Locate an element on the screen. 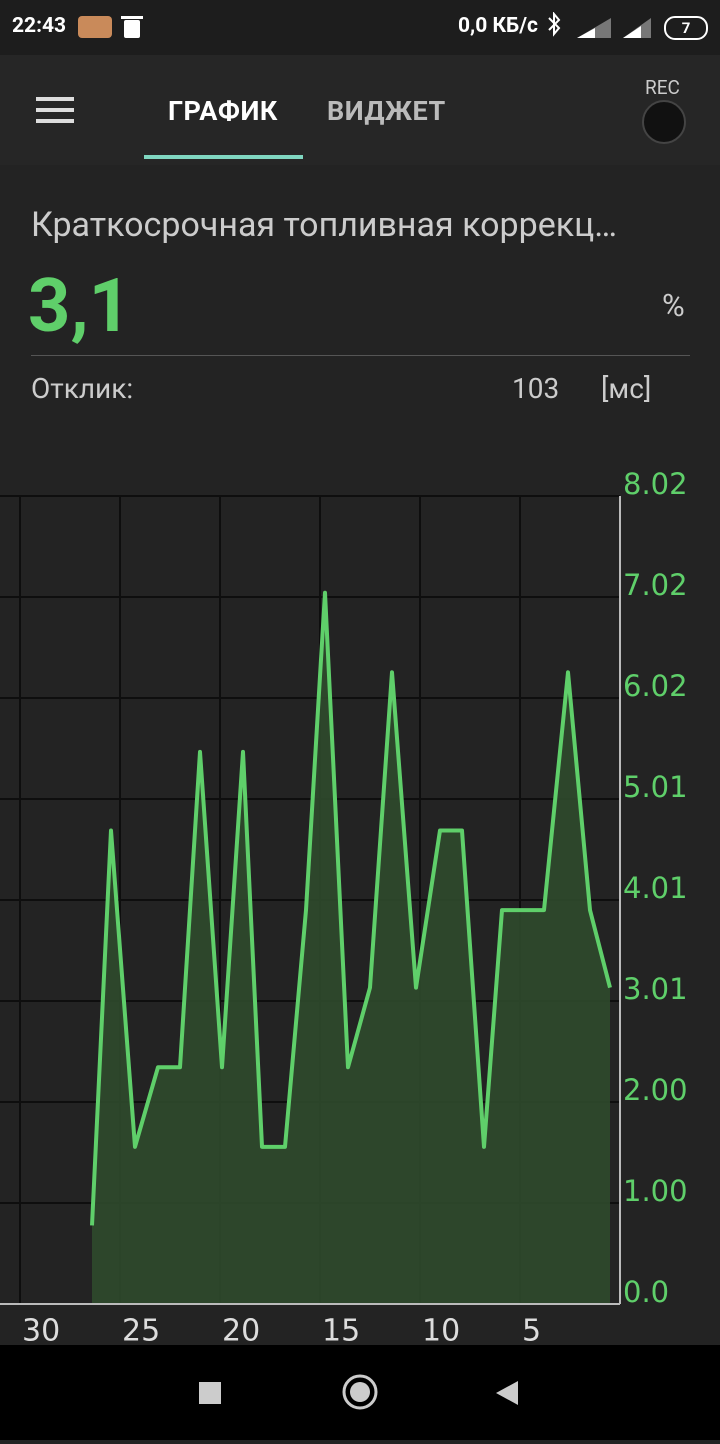 Image resolution: width=720 pixels, height=1444 pixels. y-tick-label: 3.01 is located at coordinates (655, 989).